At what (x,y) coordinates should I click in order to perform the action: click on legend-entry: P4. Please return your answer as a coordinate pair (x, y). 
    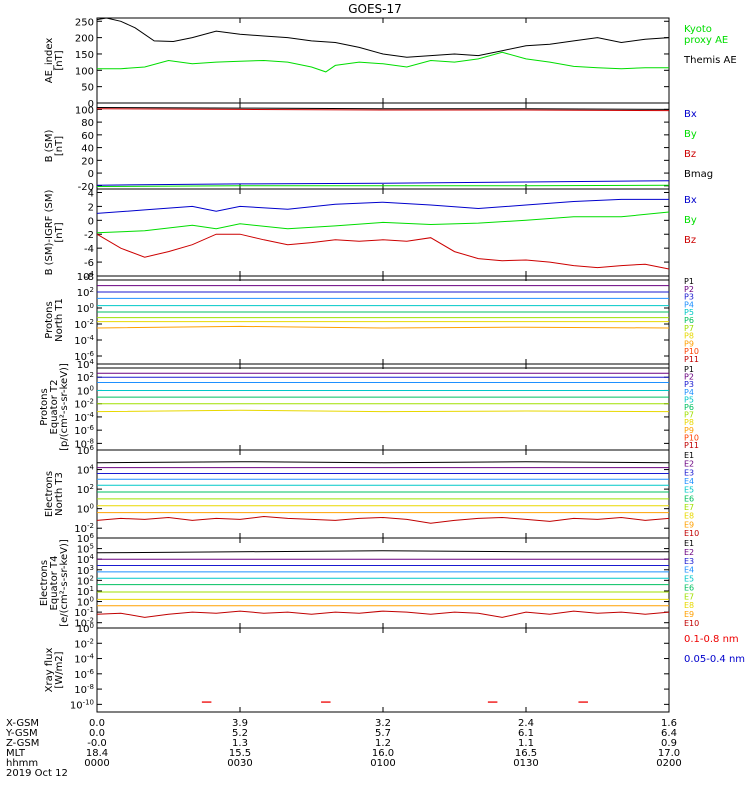
    Looking at the image, I should click on (689, 392).